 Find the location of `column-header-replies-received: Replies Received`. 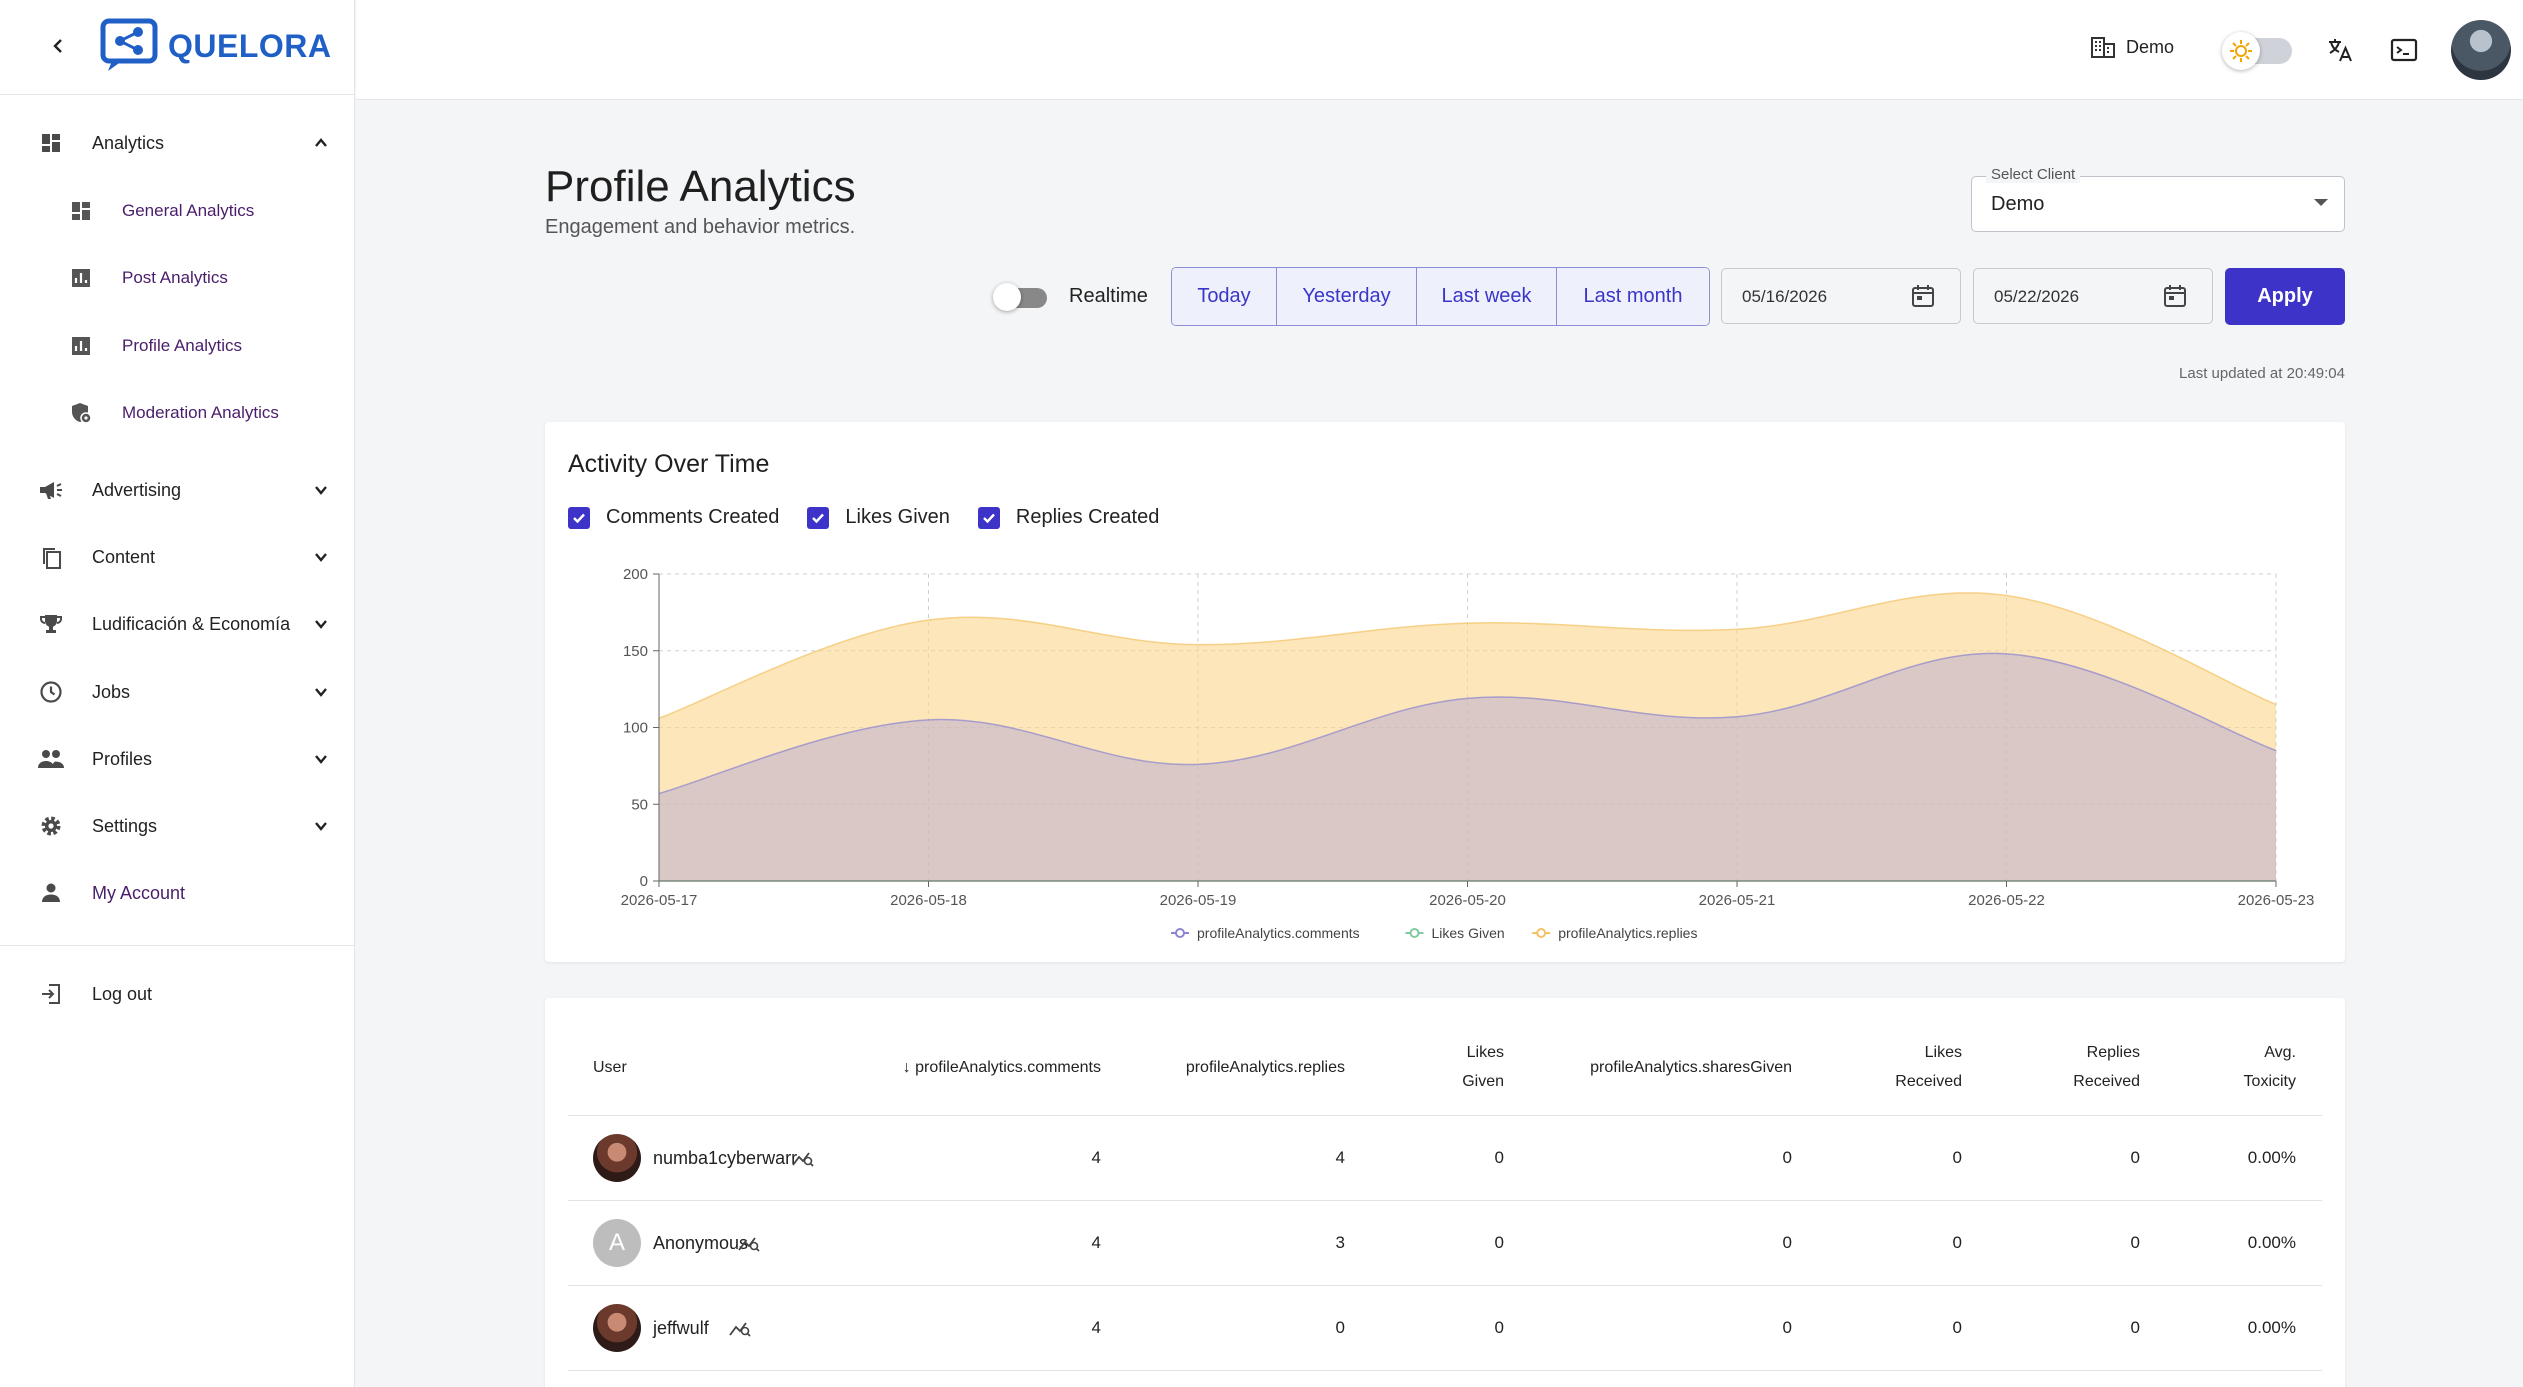

column-header-replies-received: Replies Received is located at coordinates (2080, 1067).